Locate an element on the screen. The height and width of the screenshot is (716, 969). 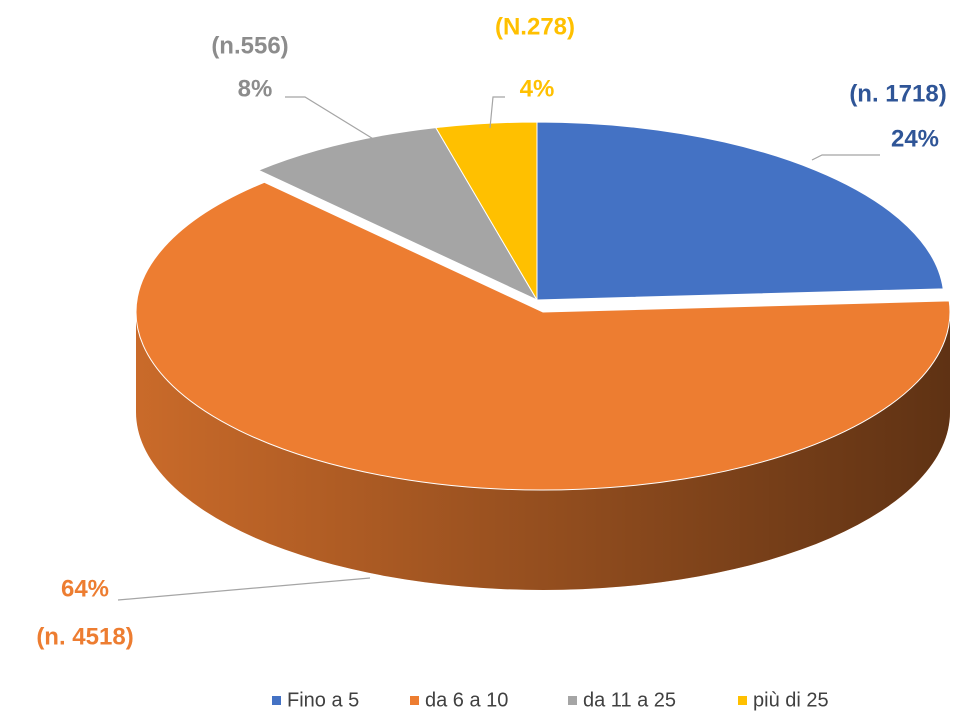
count-label: (n. 1718) is located at coordinates (897, 93).